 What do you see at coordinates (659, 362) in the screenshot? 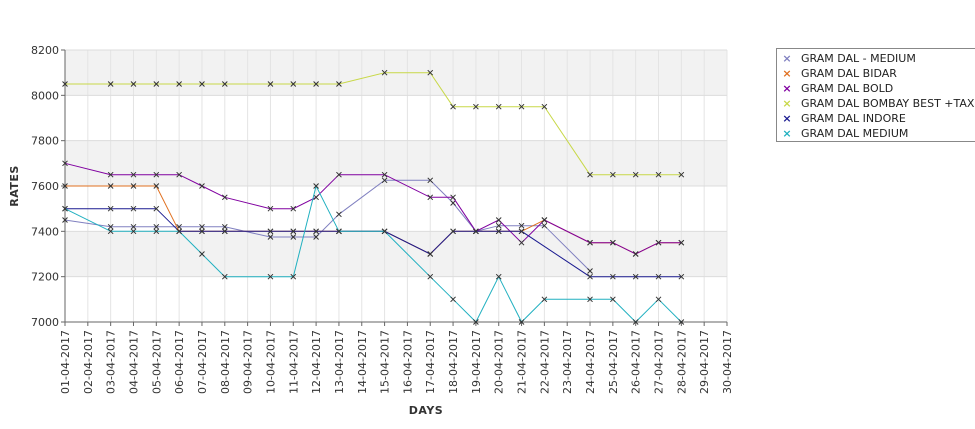
I see `x-tick-label: 27-04-2017` at bounding box center [659, 362].